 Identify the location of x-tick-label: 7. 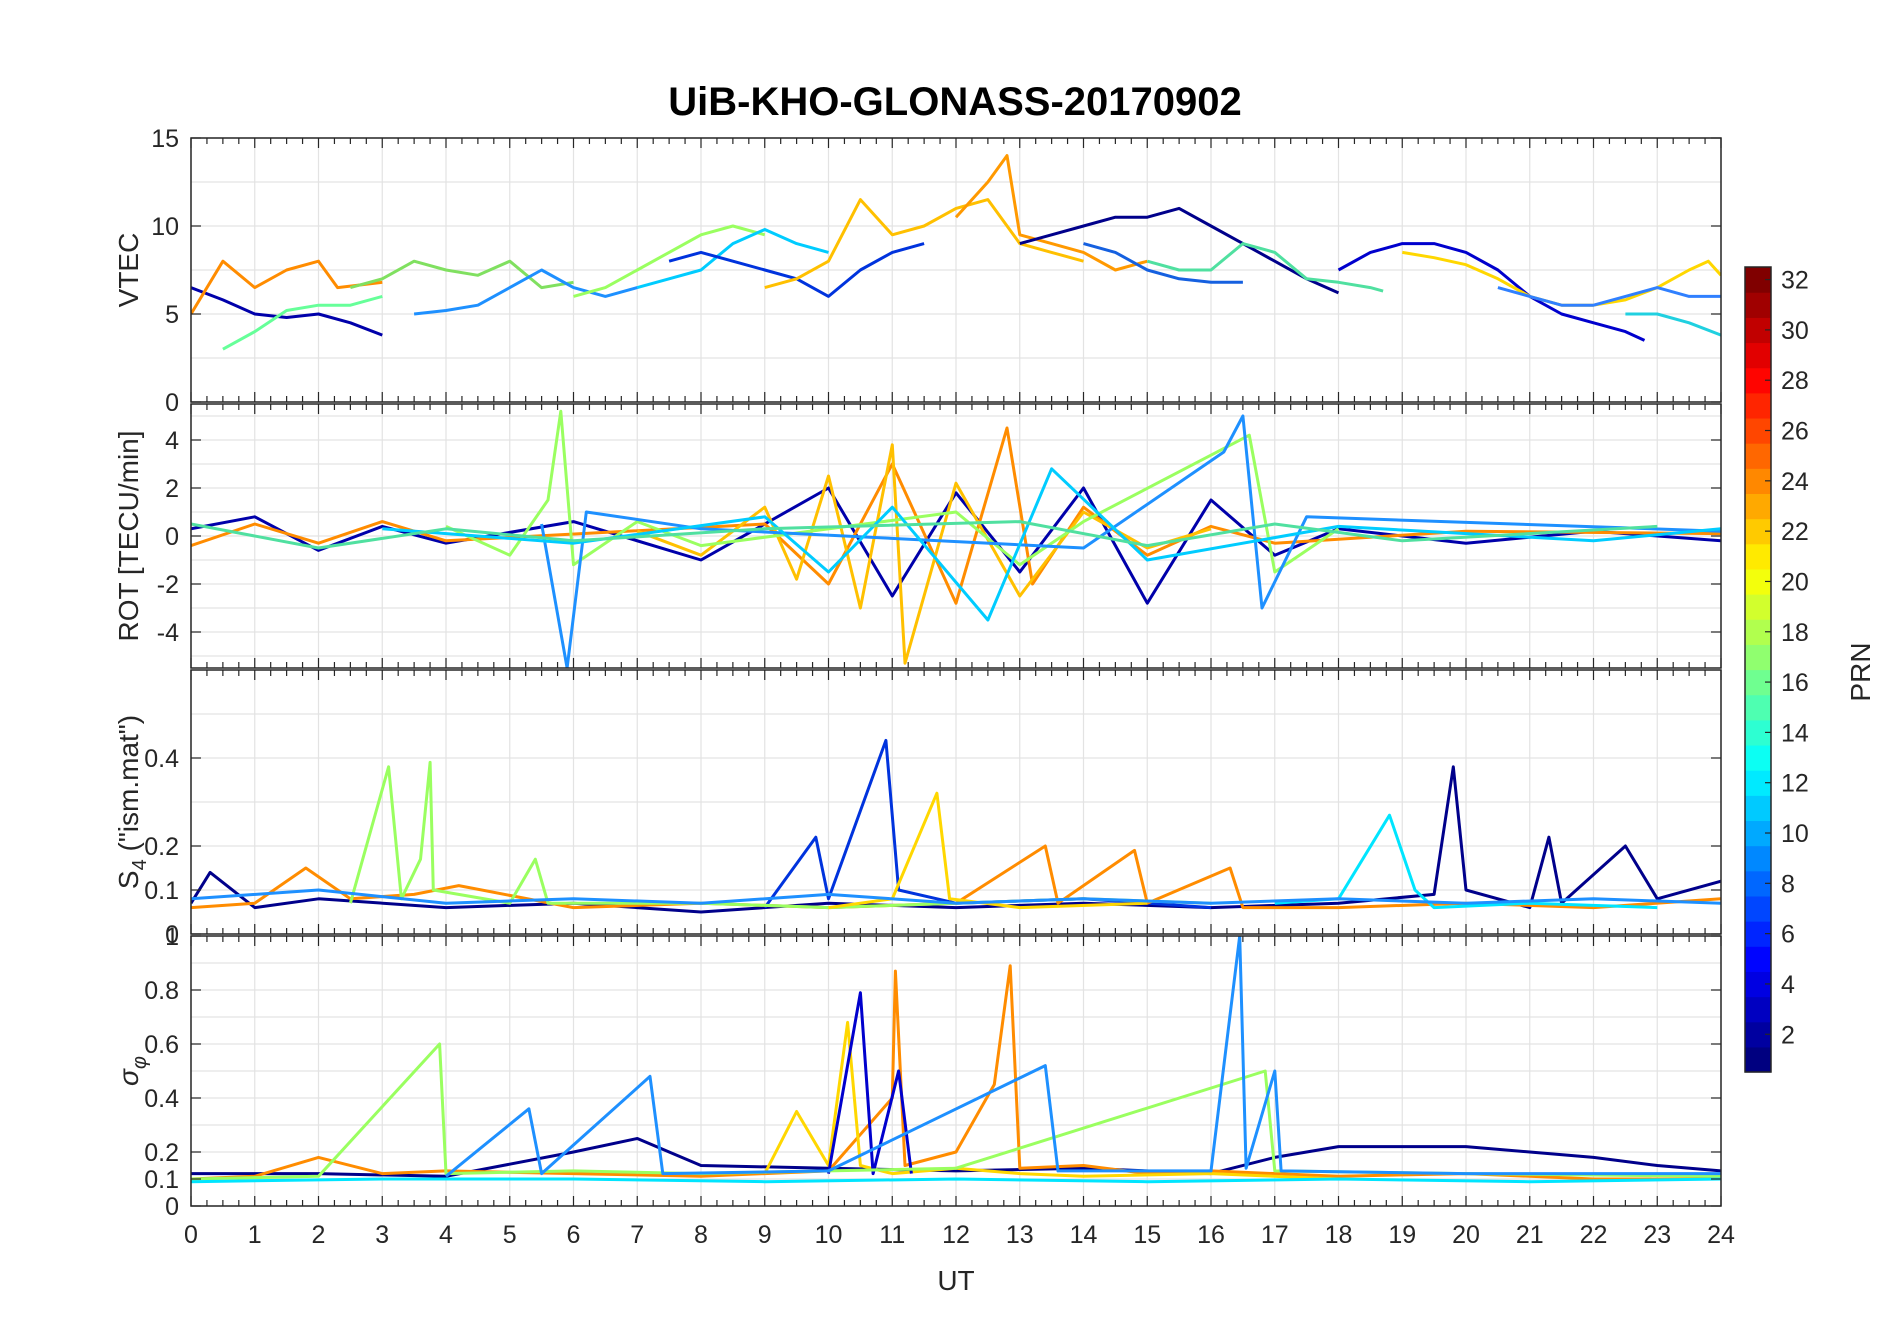
(637, 1235).